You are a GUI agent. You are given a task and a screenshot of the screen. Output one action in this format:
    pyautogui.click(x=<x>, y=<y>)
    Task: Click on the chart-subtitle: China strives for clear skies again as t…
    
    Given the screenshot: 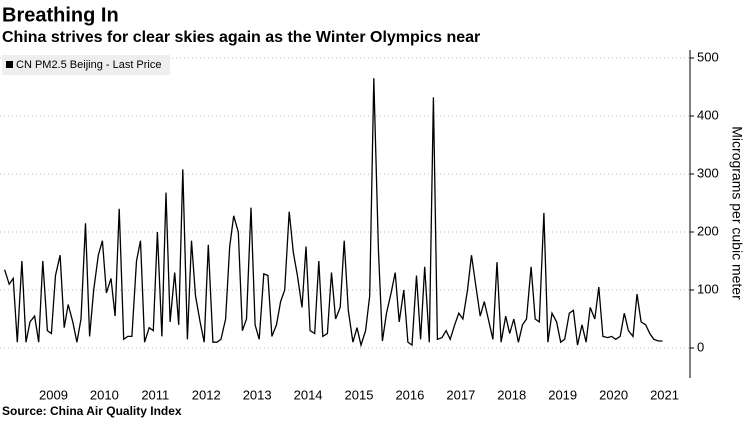 What is the action you would take?
    pyautogui.click(x=241, y=37)
    